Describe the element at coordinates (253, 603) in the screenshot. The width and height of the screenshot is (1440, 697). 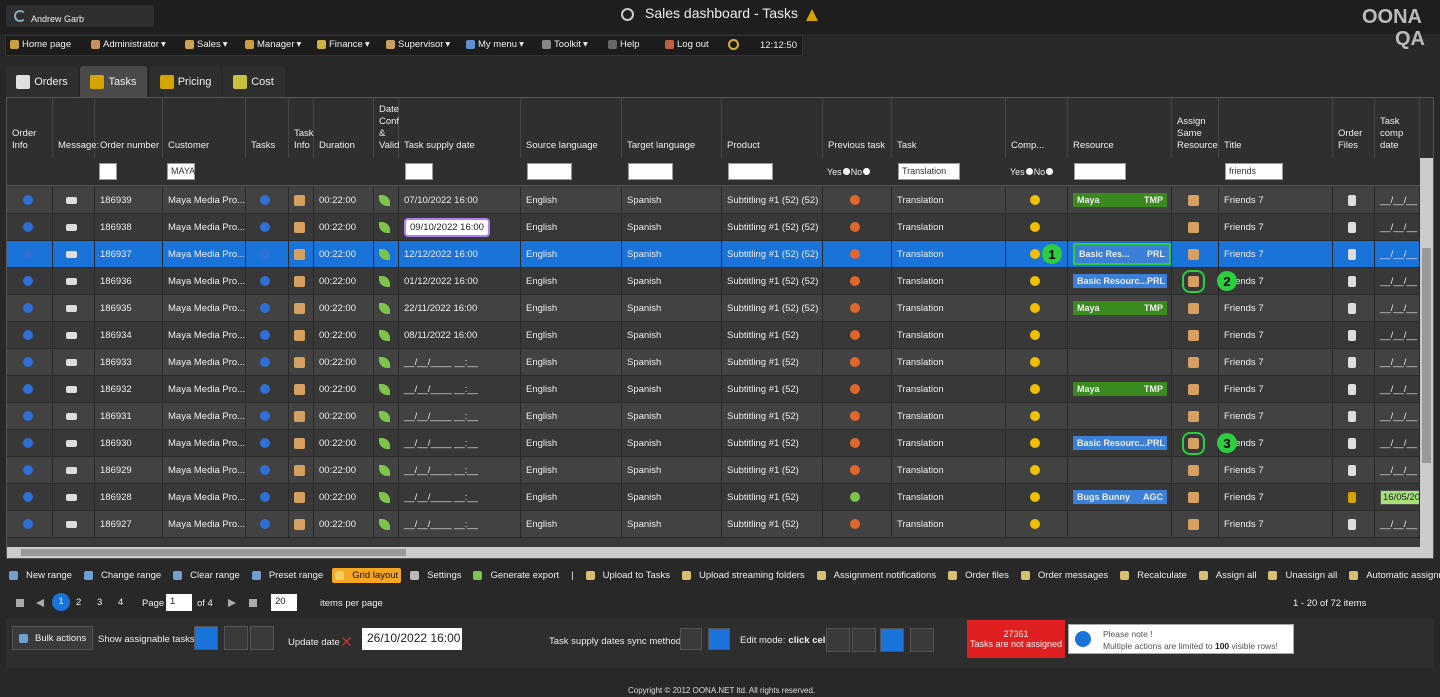
I see `last-page` at that location.